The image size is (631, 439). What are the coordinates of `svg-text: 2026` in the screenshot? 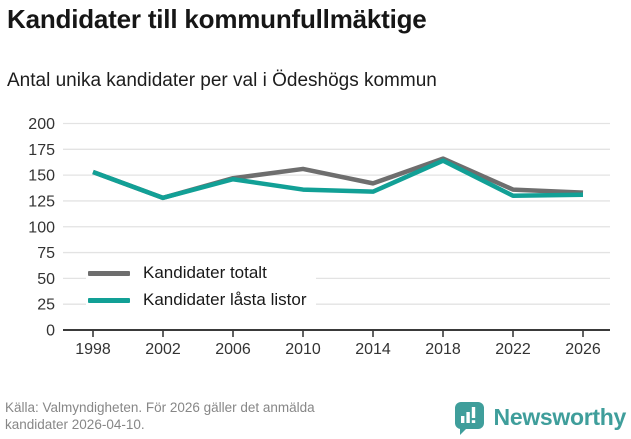 It's located at (583, 349).